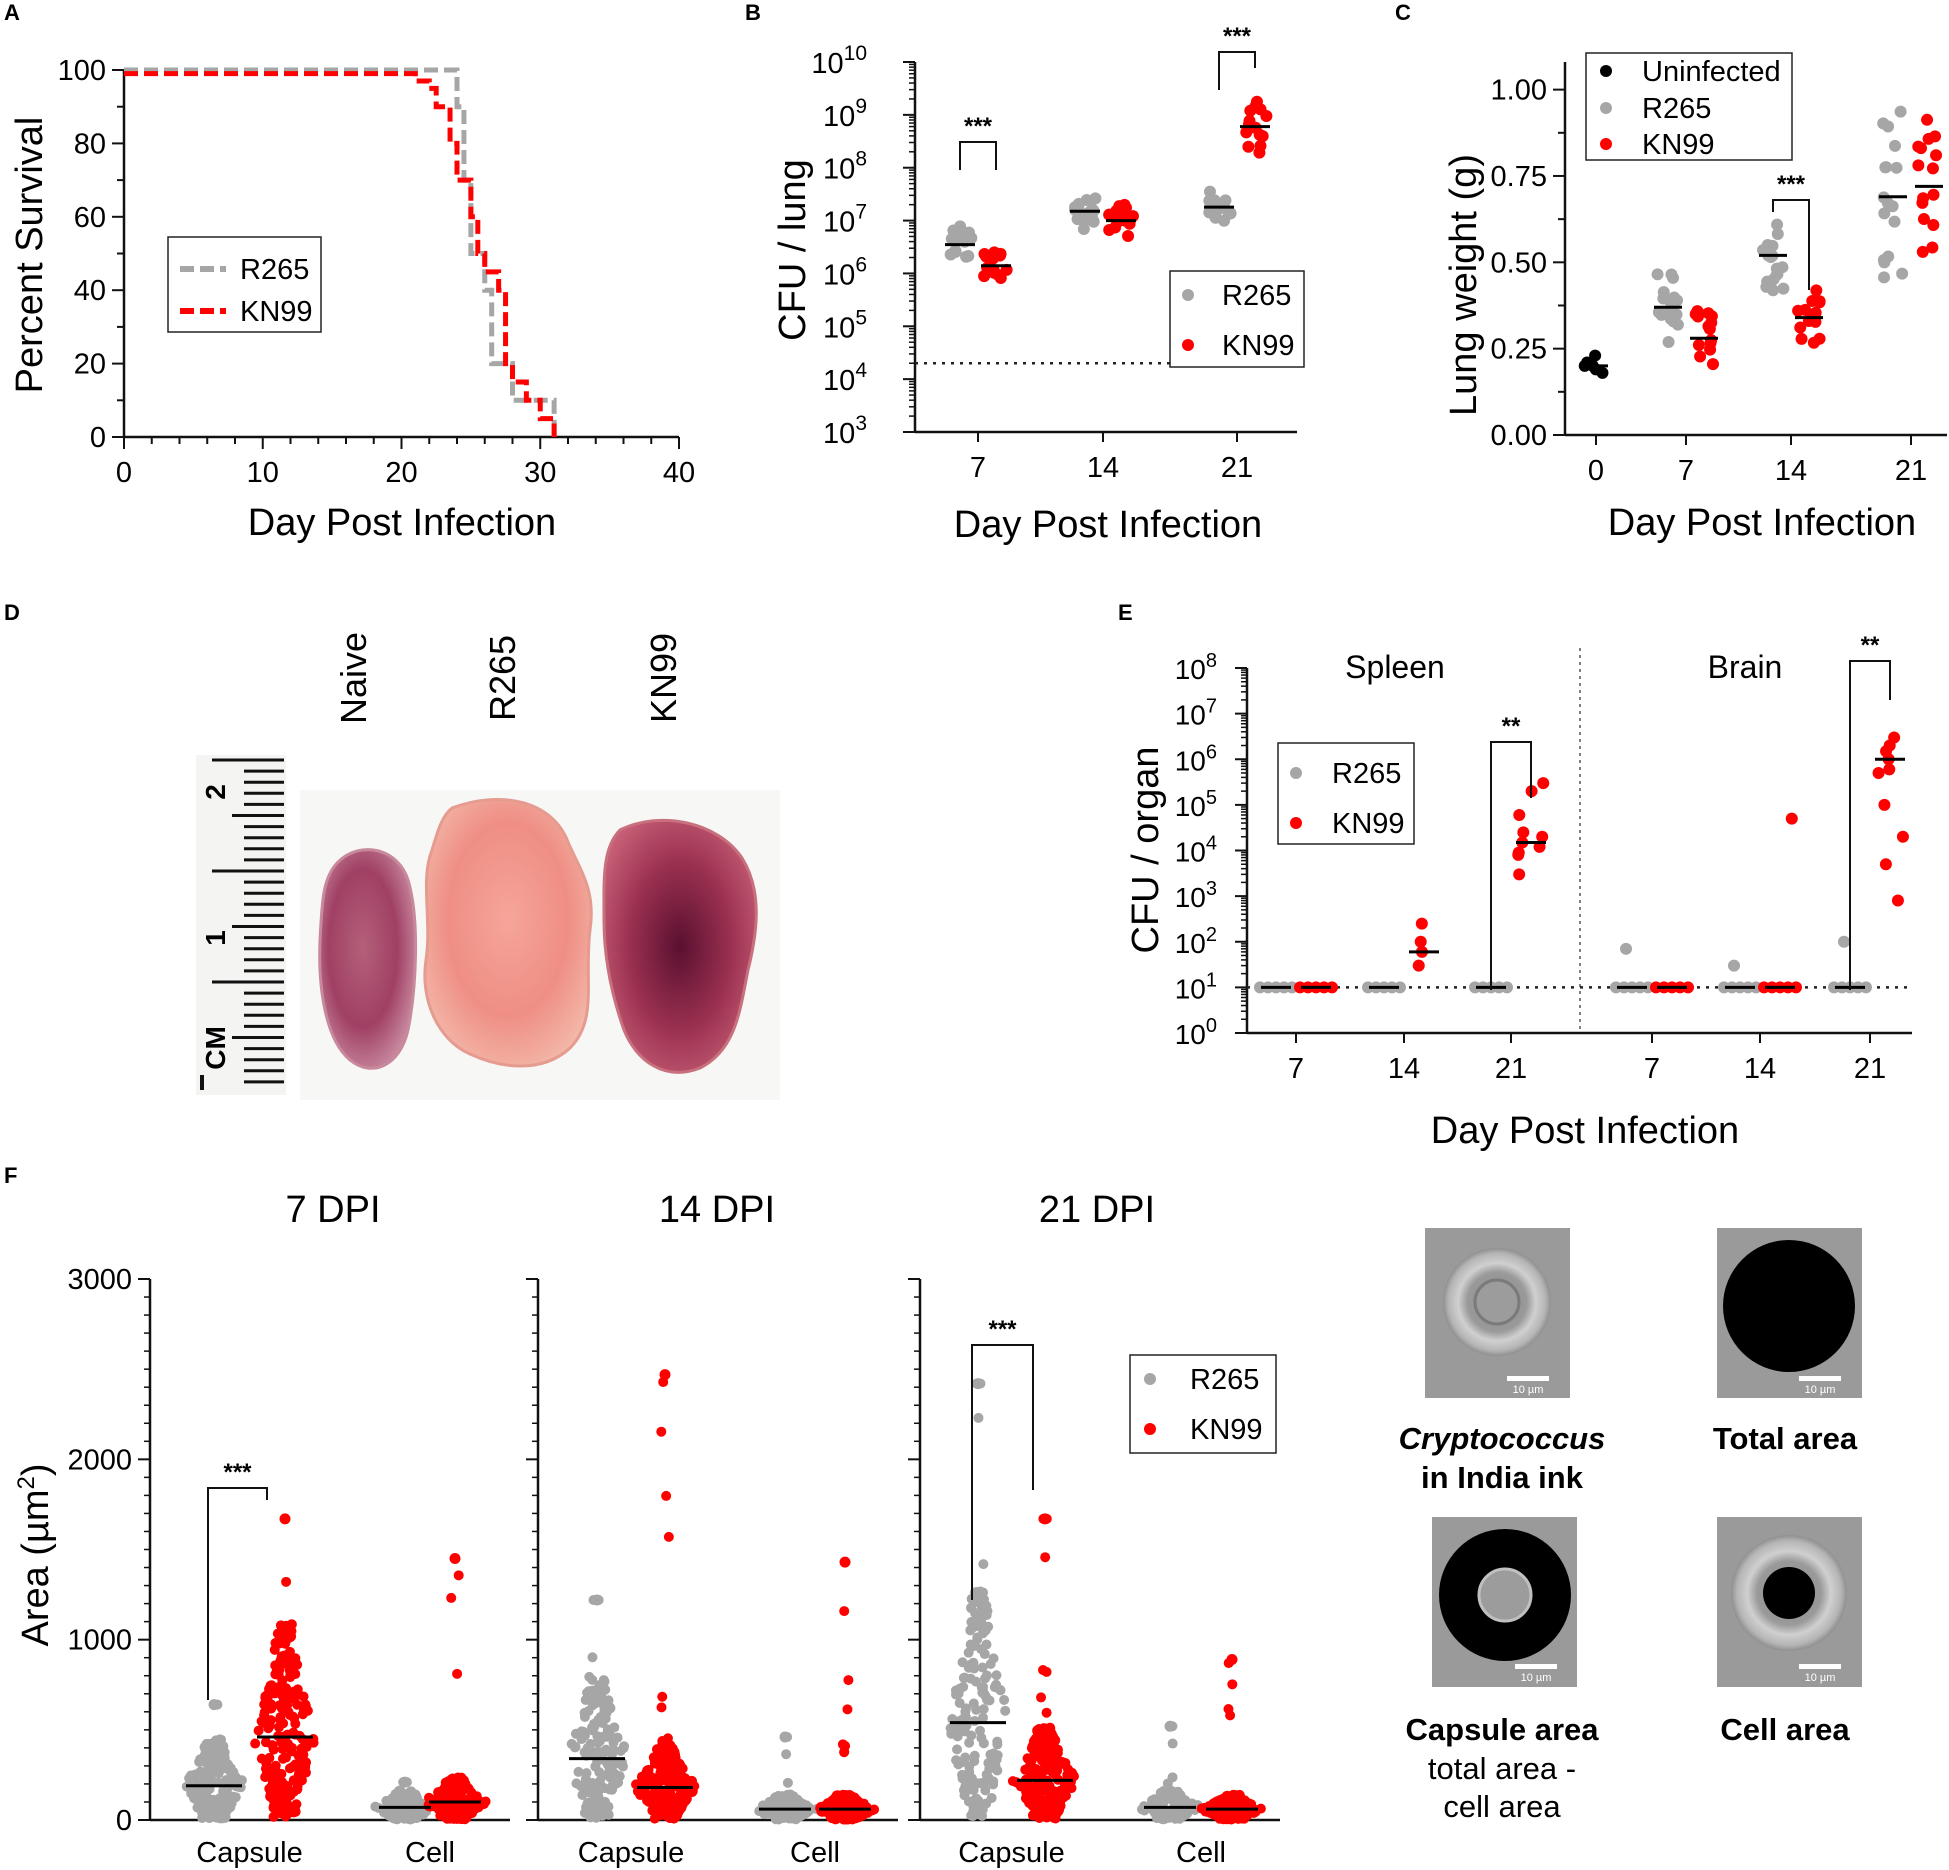 This screenshot has width=1949, height=1870. What do you see at coordinates (1196, 895) in the screenshot?
I see `panel-e-y-tick-label: 10³` at bounding box center [1196, 895].